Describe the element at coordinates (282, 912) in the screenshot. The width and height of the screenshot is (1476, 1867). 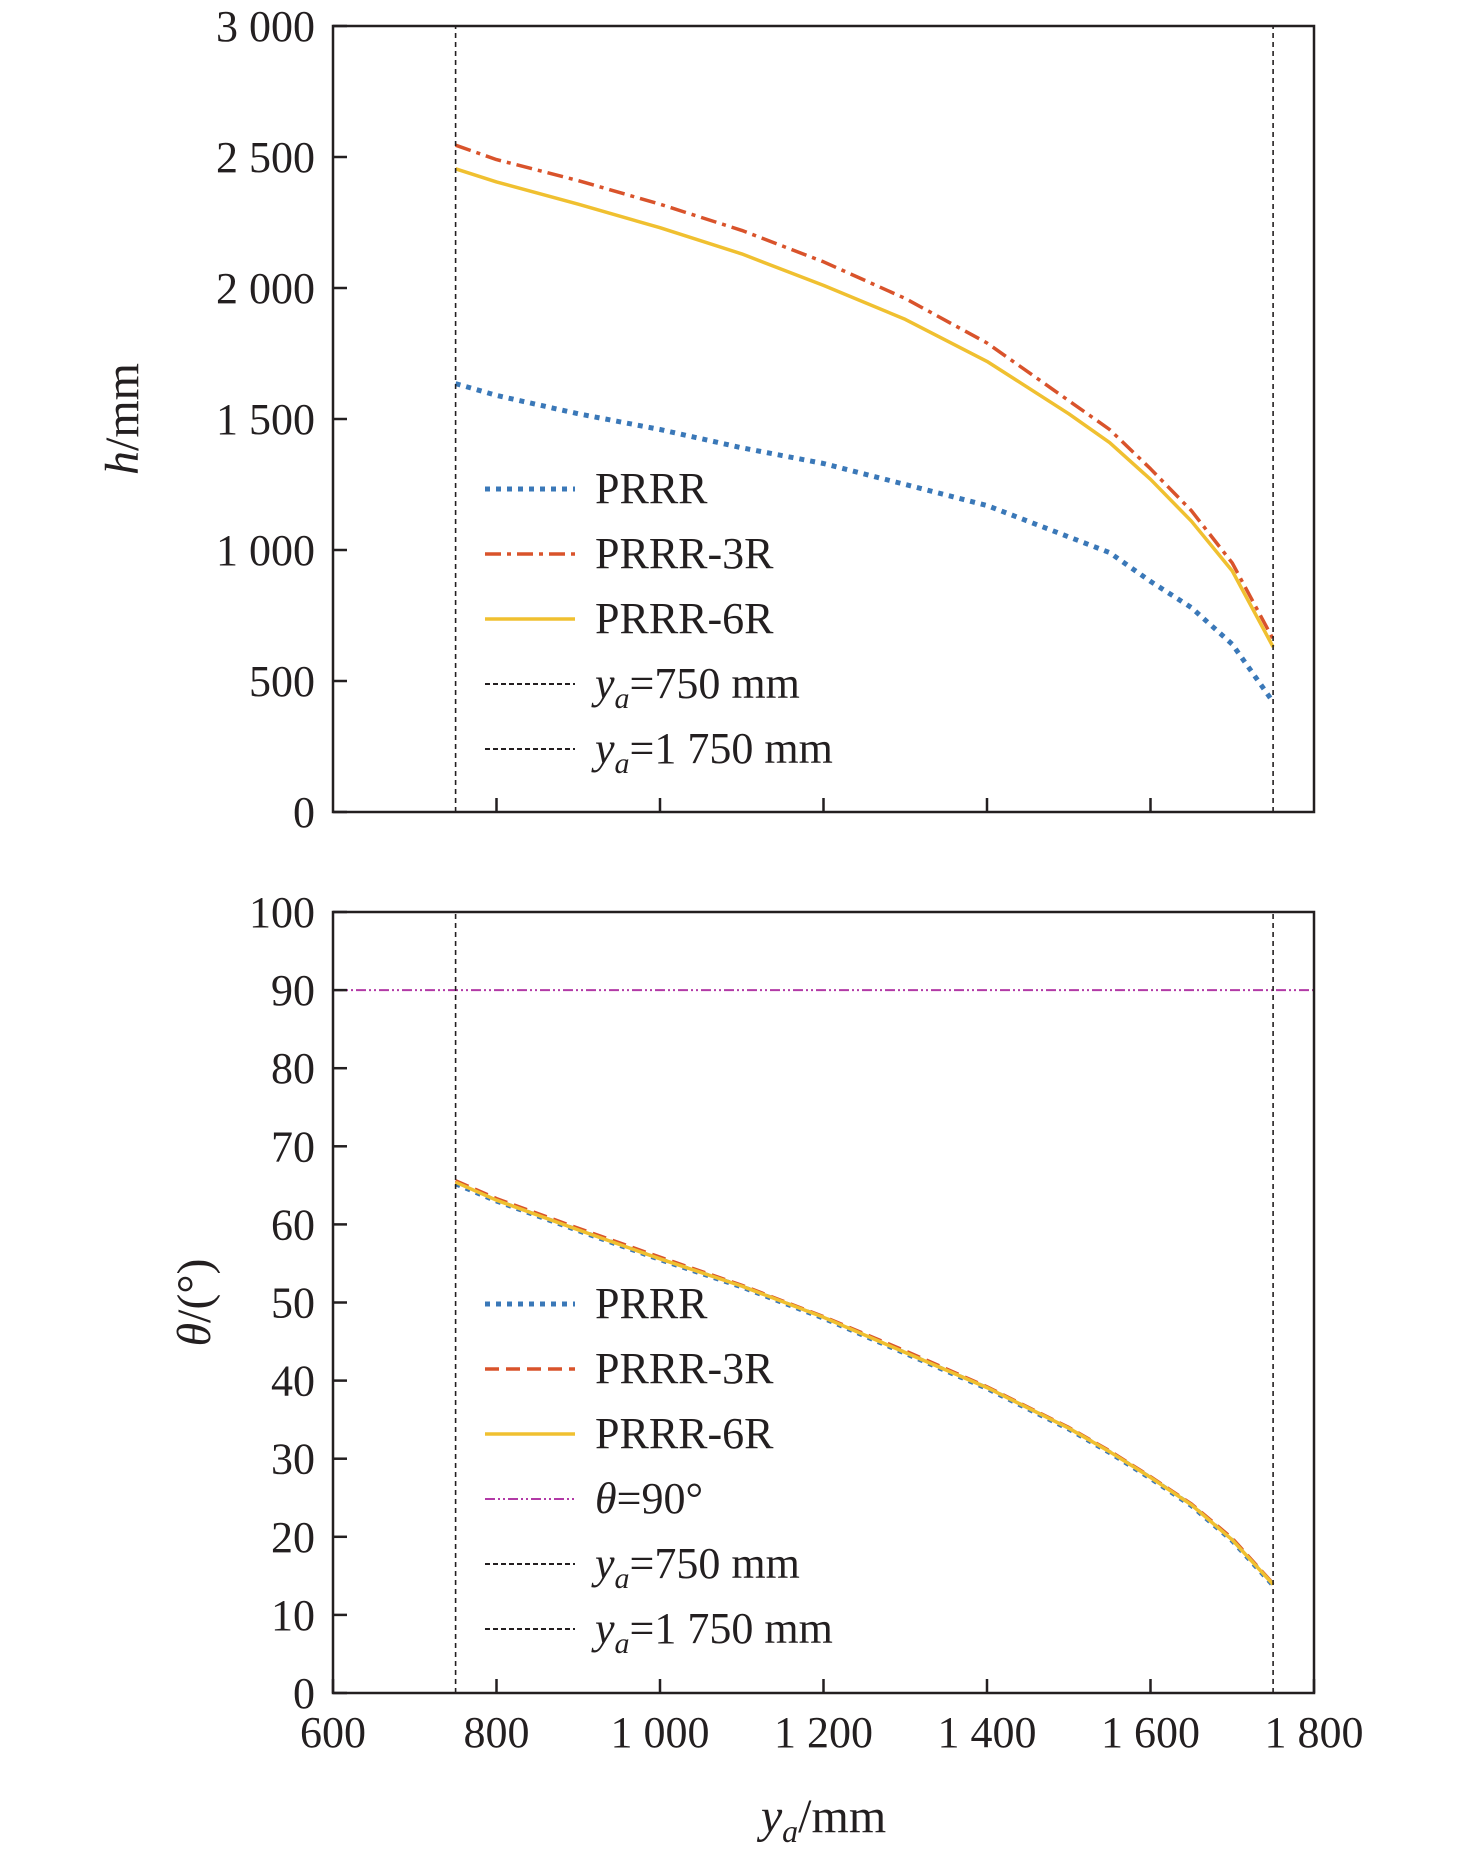
I see `y-tick-label: 100` at that location.